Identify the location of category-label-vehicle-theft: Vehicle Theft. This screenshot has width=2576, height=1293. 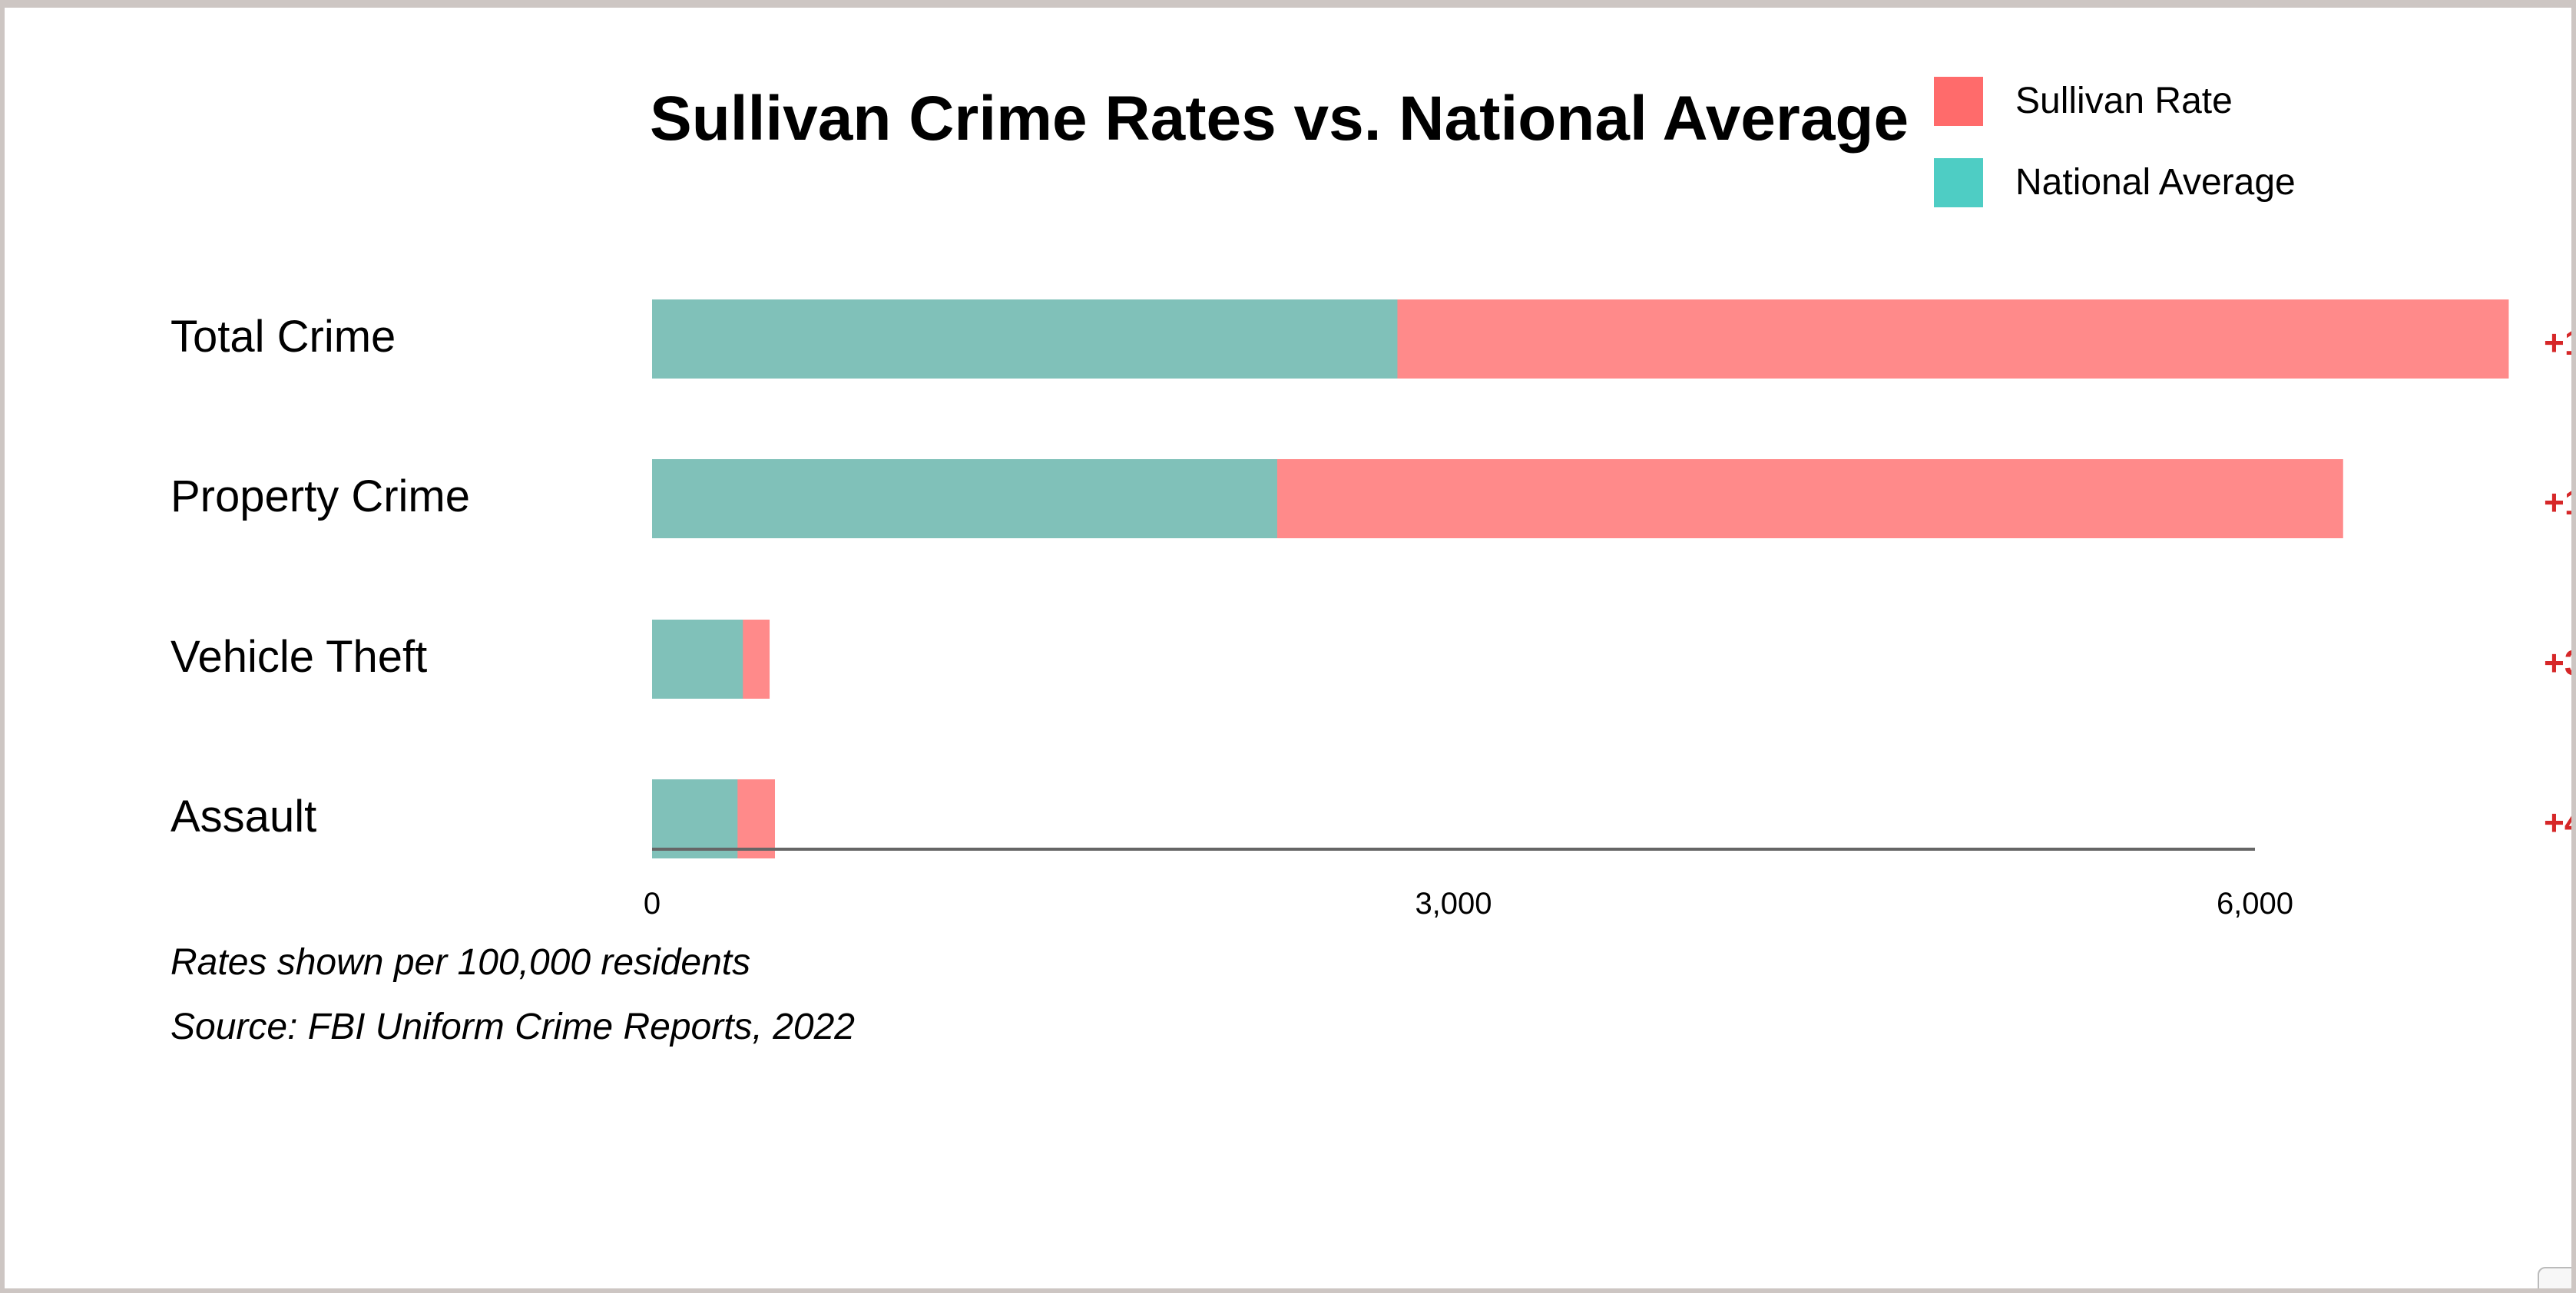
(299, 657).